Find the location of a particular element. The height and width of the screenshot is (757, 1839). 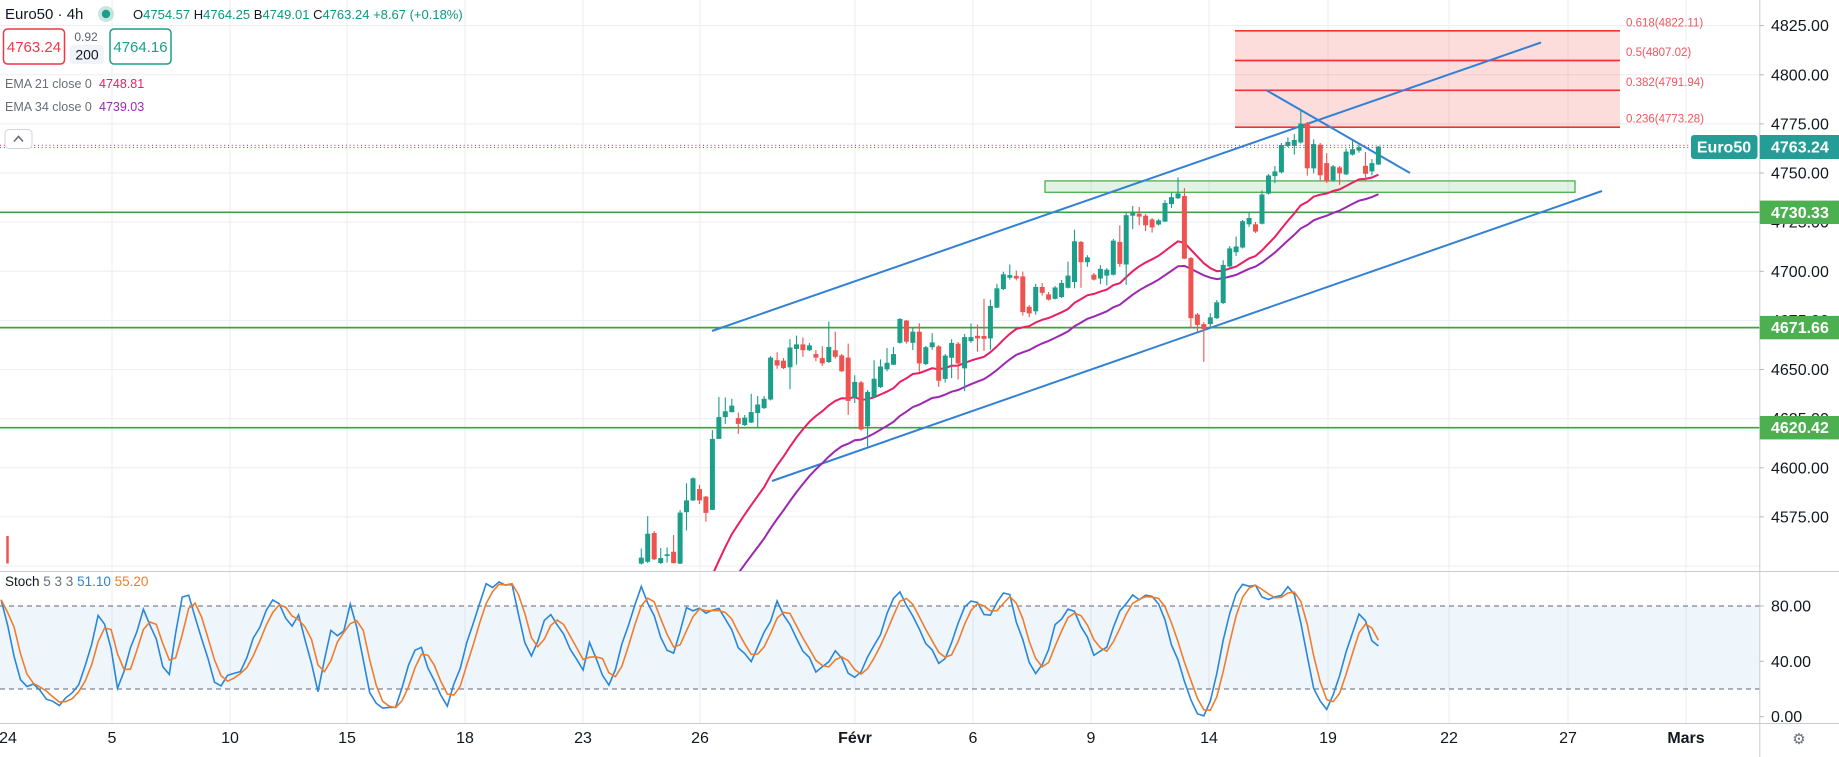

svg-text: 22 is located at coordinates (1449, 738).